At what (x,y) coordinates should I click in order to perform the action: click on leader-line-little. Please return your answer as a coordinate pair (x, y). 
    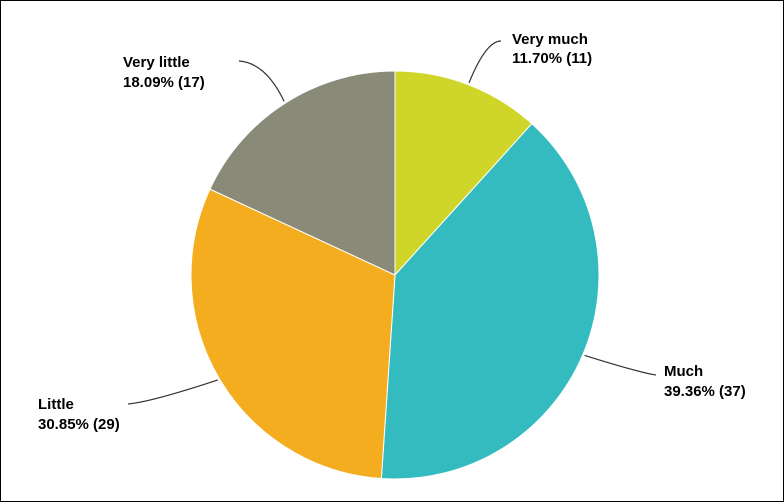
    Looking at the image, I should click on (172, 392).